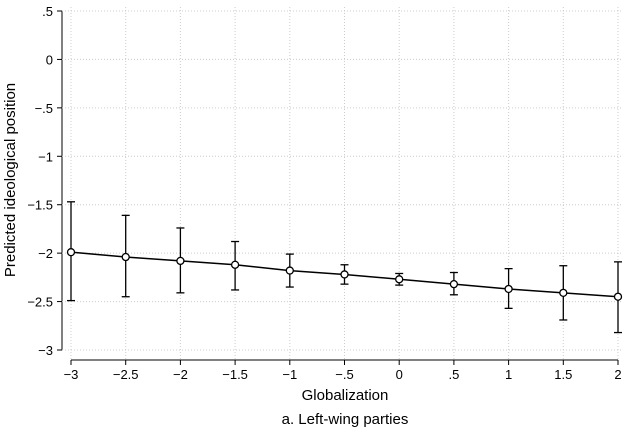 The image size is (628, 435). Describe the element at coordinates (345, 419) in the screenshot. I see `caption: a. Left-wing parties` at that location.